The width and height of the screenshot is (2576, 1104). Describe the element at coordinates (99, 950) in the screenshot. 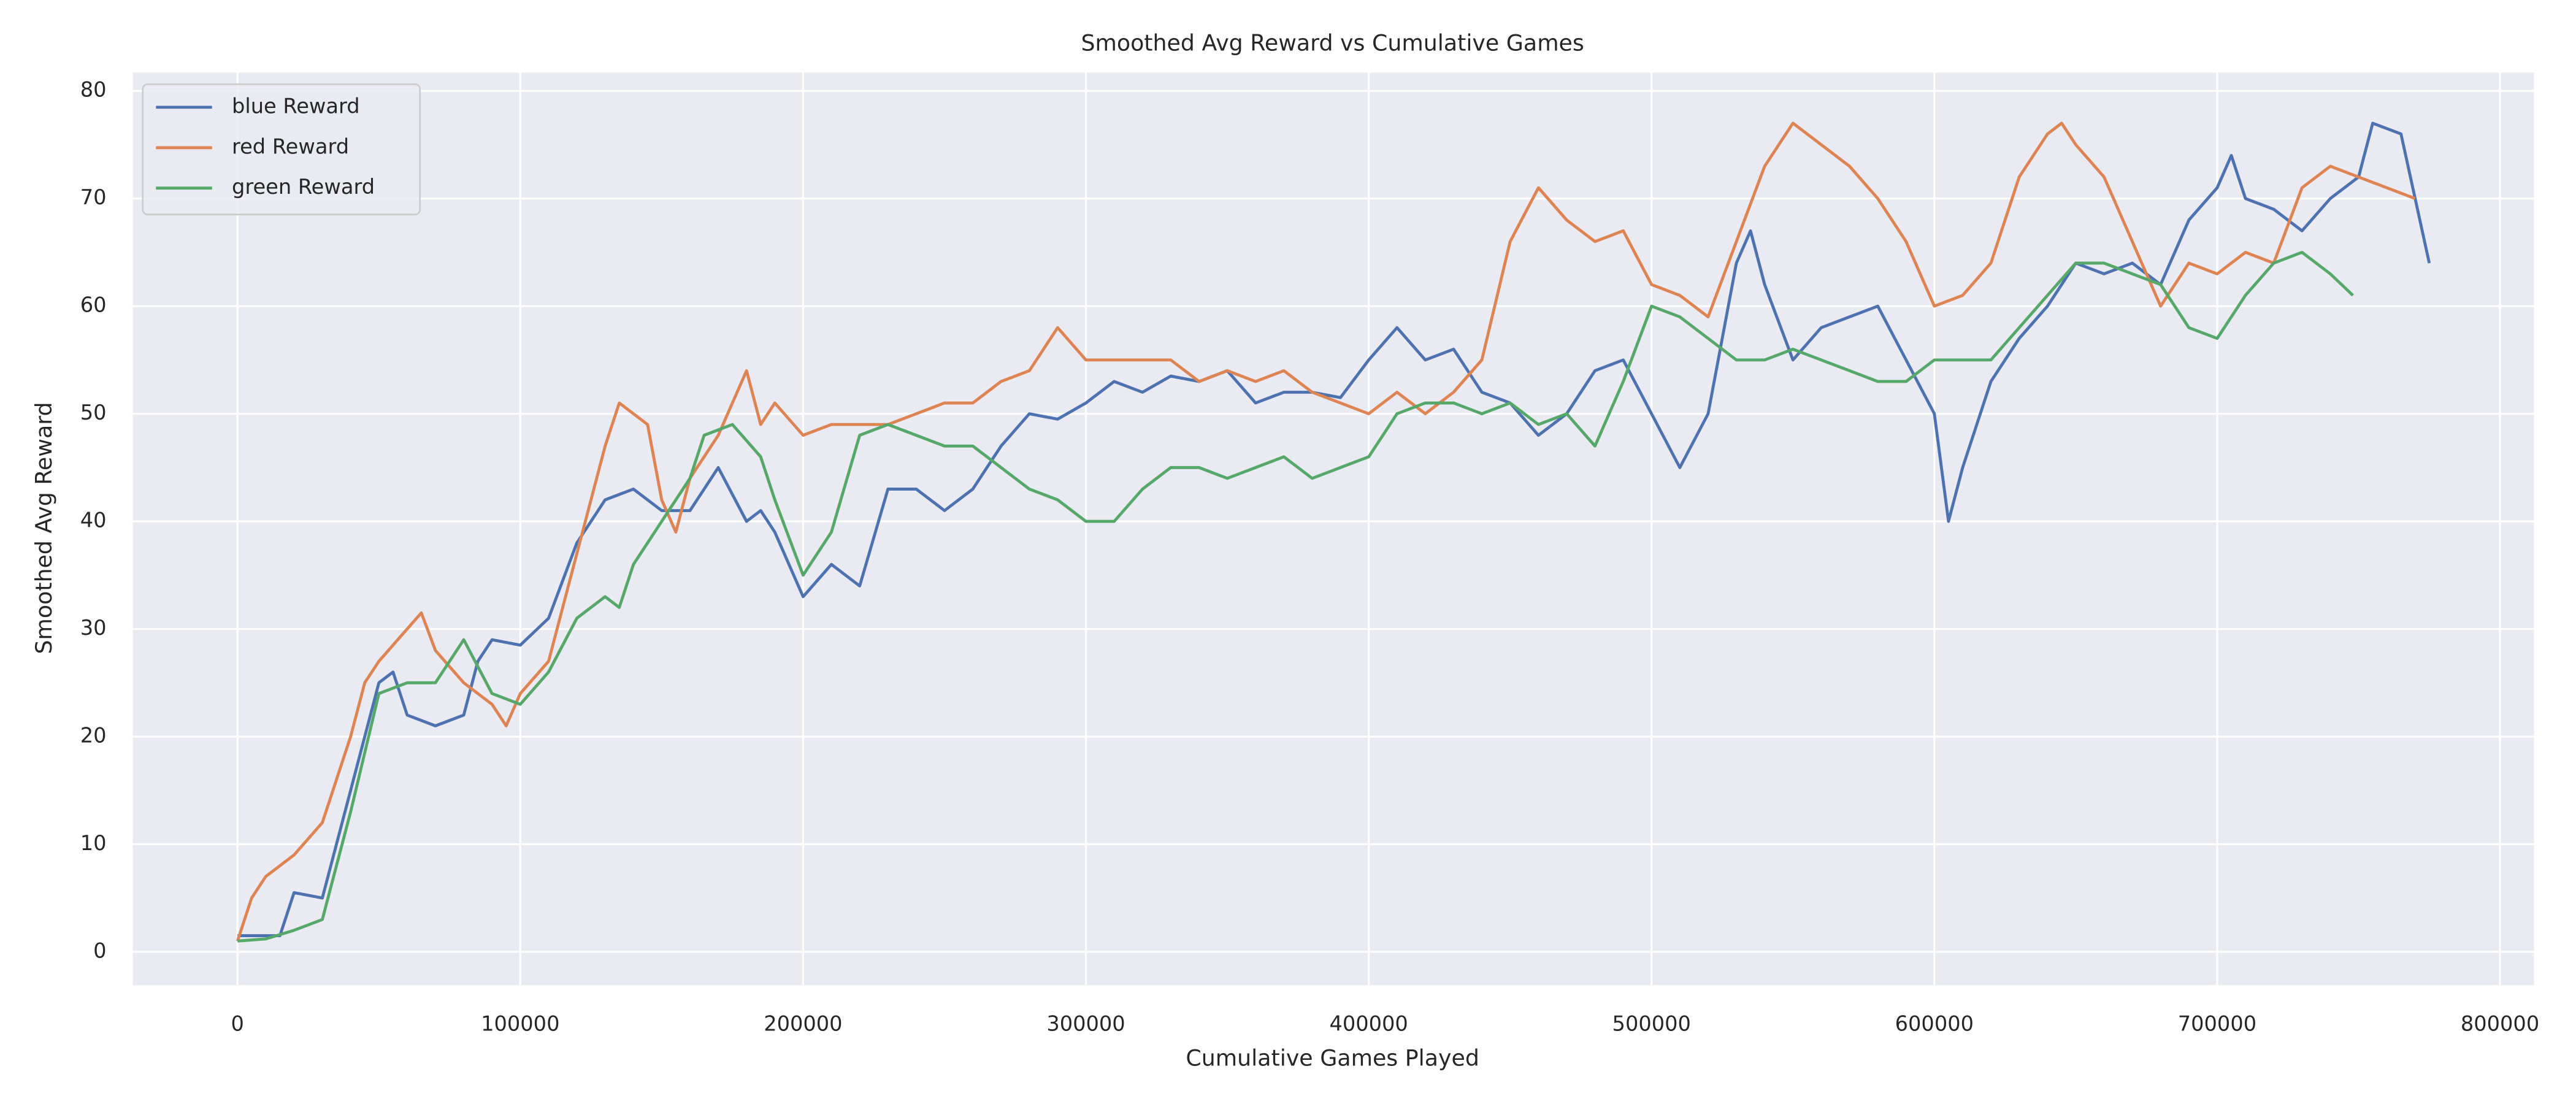

I see `y-tick-label: 0` at that location.